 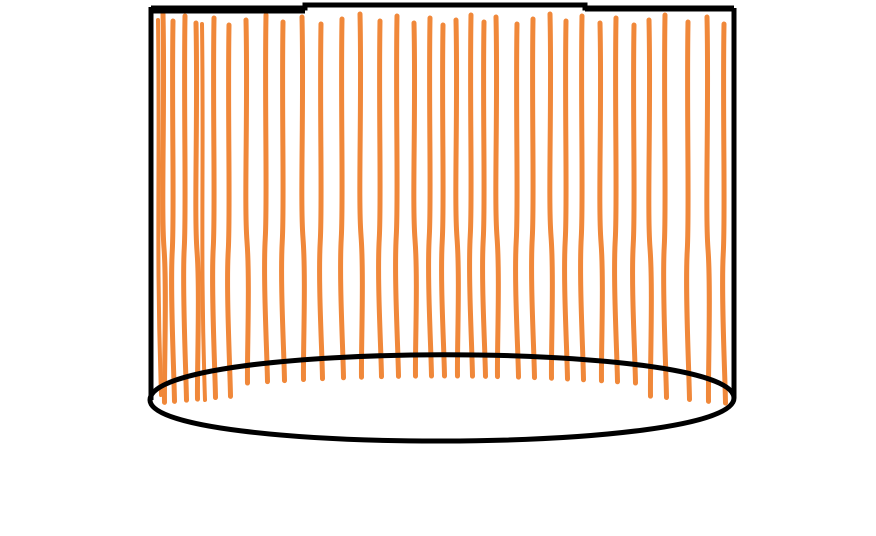 I want to click on cylinder-top-rim-inner, so click(x=442, y=11).